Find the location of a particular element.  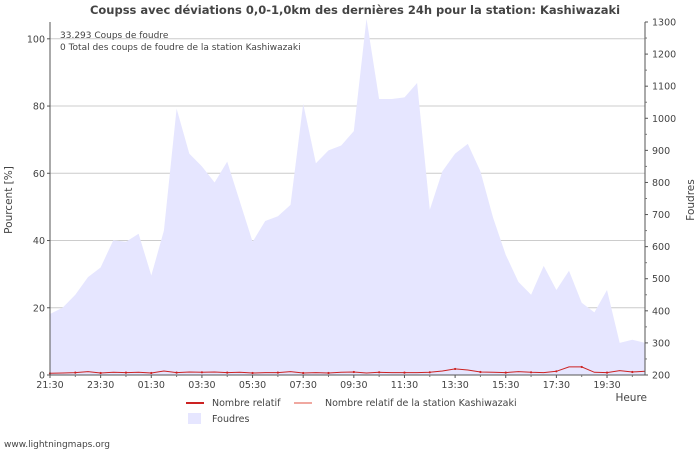

x-tick-label: 11:30 is located at coordinates (404, 385).